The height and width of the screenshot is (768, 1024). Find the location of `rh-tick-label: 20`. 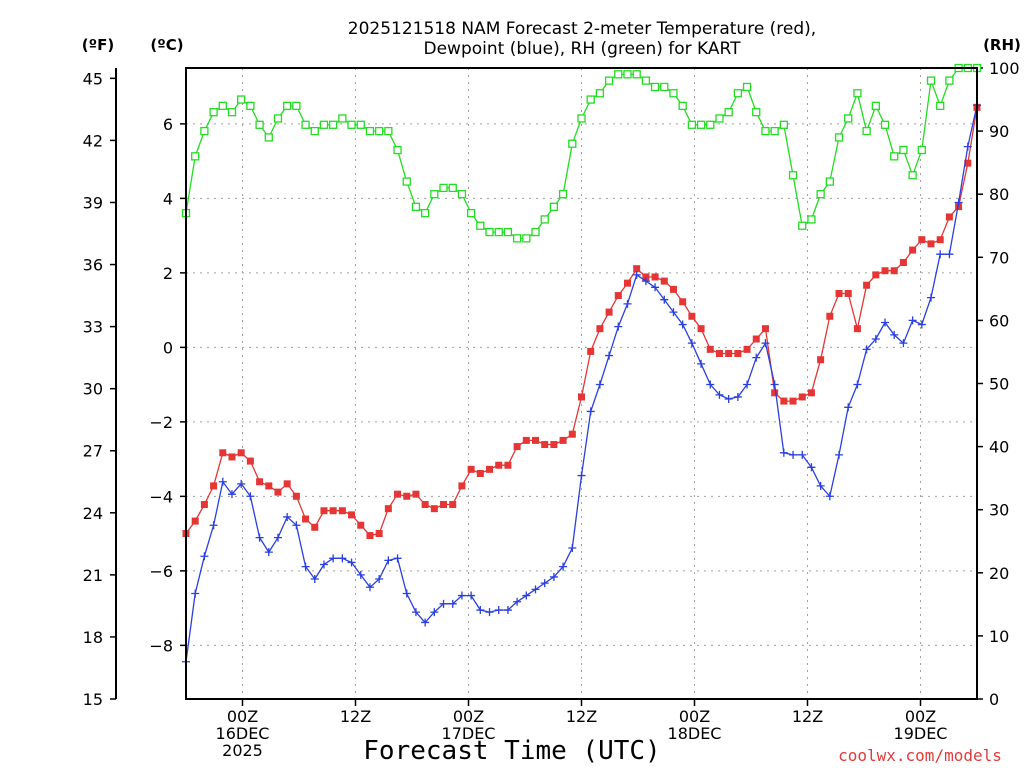

rh-tick-label: 20 is located at coordinates (999, 573).